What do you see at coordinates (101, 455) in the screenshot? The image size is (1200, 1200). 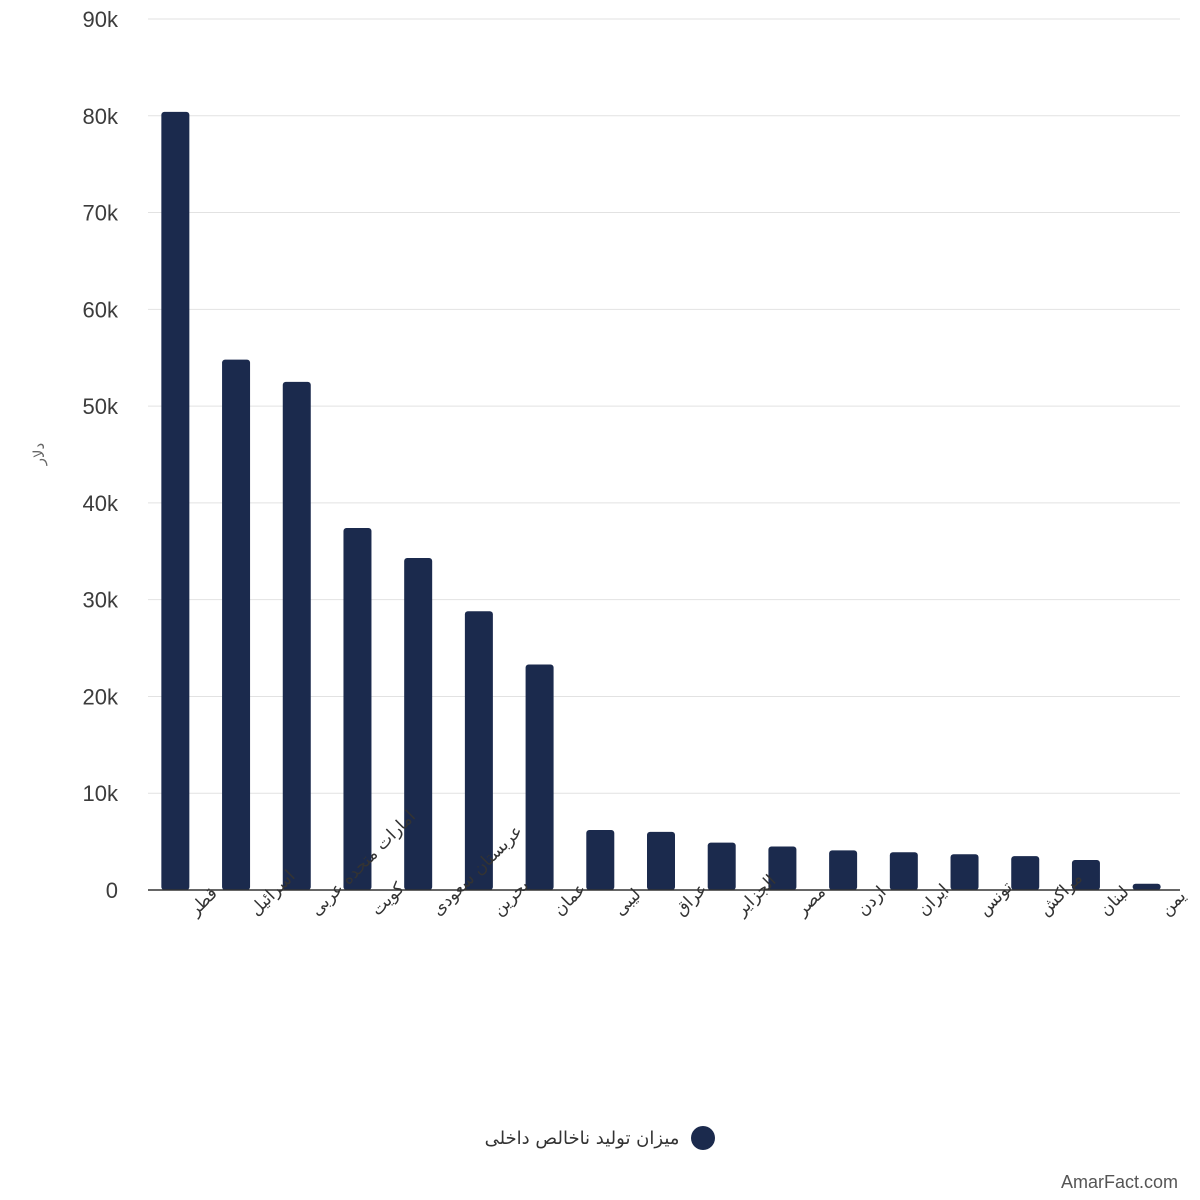 I see `y-axis-ticks: 0 10k 20k 30k 40k 50k 60k 70k 80k 90k` at bounding box center [101, 455].